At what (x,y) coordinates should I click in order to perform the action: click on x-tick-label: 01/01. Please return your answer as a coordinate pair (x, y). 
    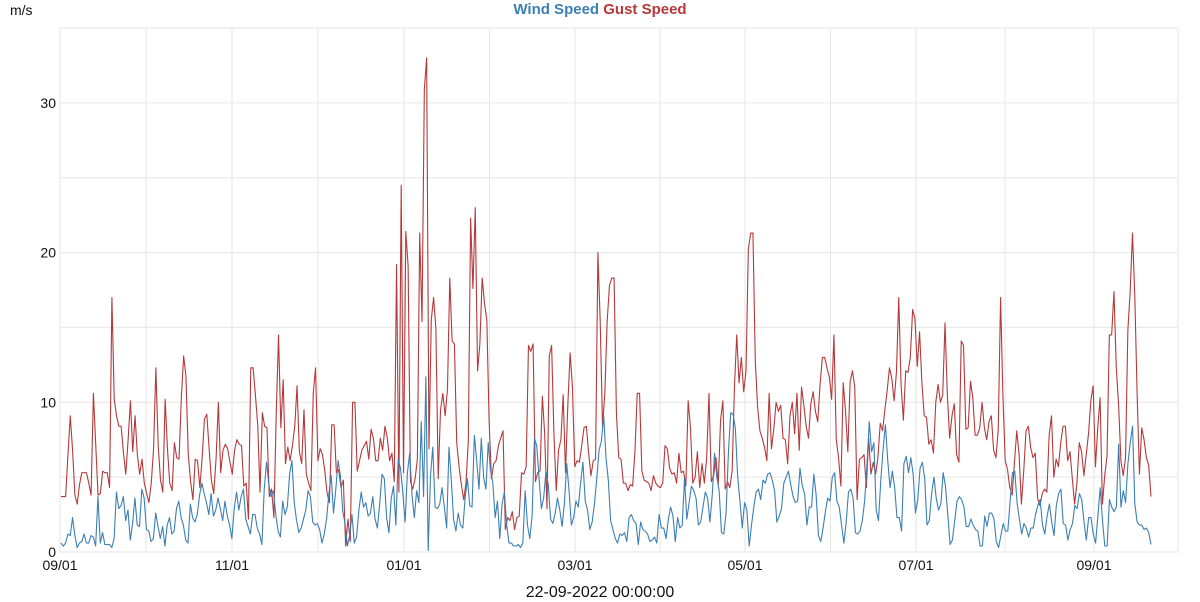
    Looking at the image, I should click on (403, 565).